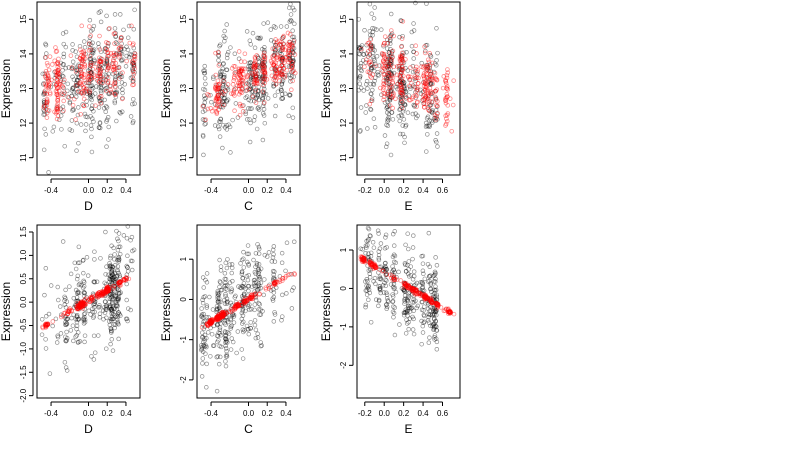 This screenshot has height=450, width=800. Describe the element at coordinates (126, 413) in the screenshot. I see `x-tick-label: 0.4` at that location.